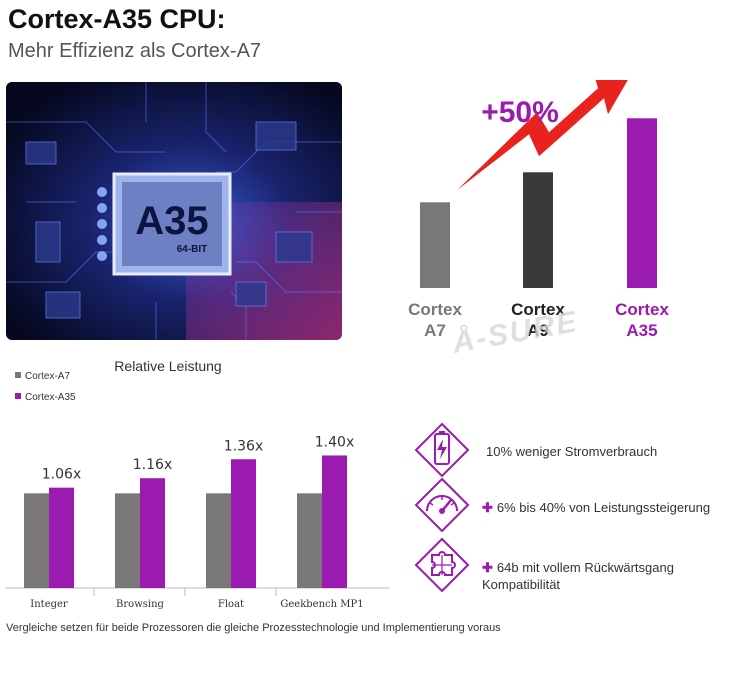  I want to click on chart-title: Relative Leistung, so click(167, 366).